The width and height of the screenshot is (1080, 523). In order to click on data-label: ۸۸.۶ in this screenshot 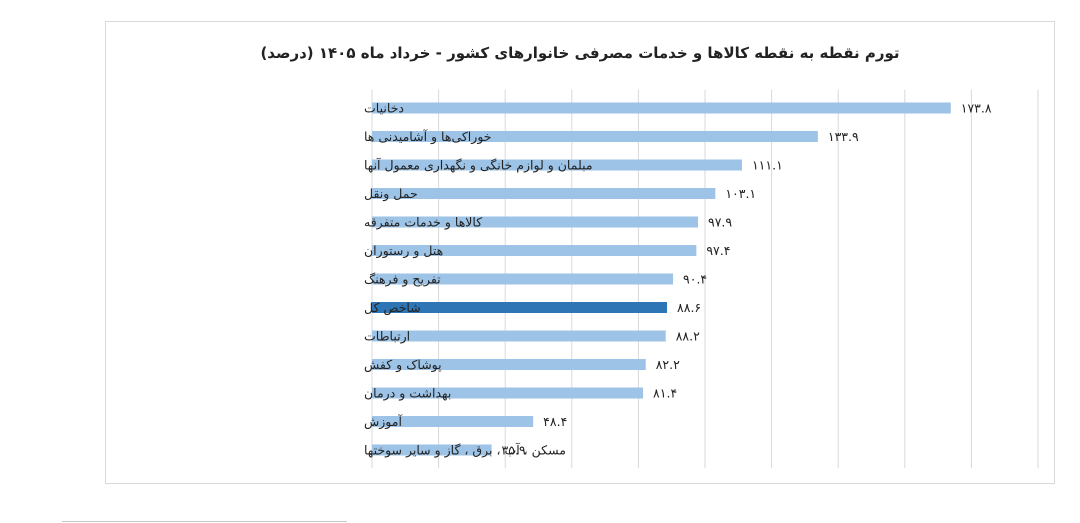, I will do `click(689, 307)`.